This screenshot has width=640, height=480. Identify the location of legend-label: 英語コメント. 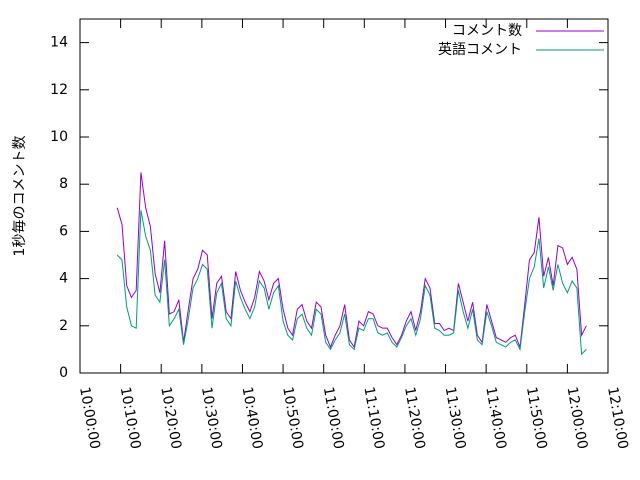
(480, 49).